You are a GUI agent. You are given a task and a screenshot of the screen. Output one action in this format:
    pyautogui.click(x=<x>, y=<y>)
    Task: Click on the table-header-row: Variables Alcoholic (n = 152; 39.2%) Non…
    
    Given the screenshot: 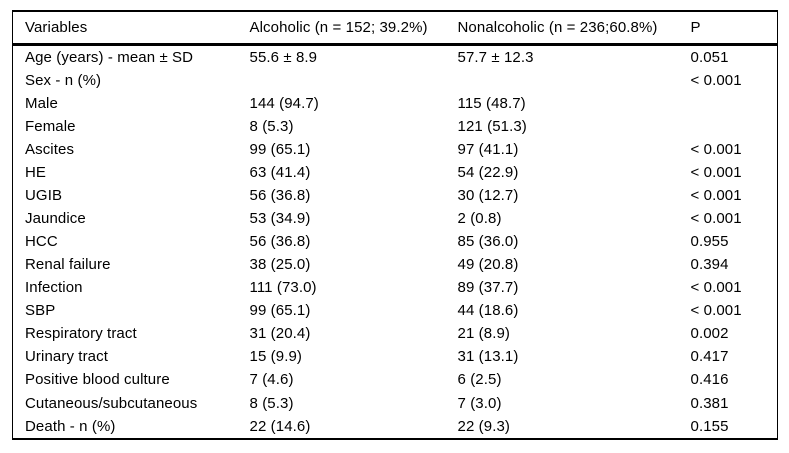 What is the action you would take?
    pyautogui.click(x=395, y=27)
    